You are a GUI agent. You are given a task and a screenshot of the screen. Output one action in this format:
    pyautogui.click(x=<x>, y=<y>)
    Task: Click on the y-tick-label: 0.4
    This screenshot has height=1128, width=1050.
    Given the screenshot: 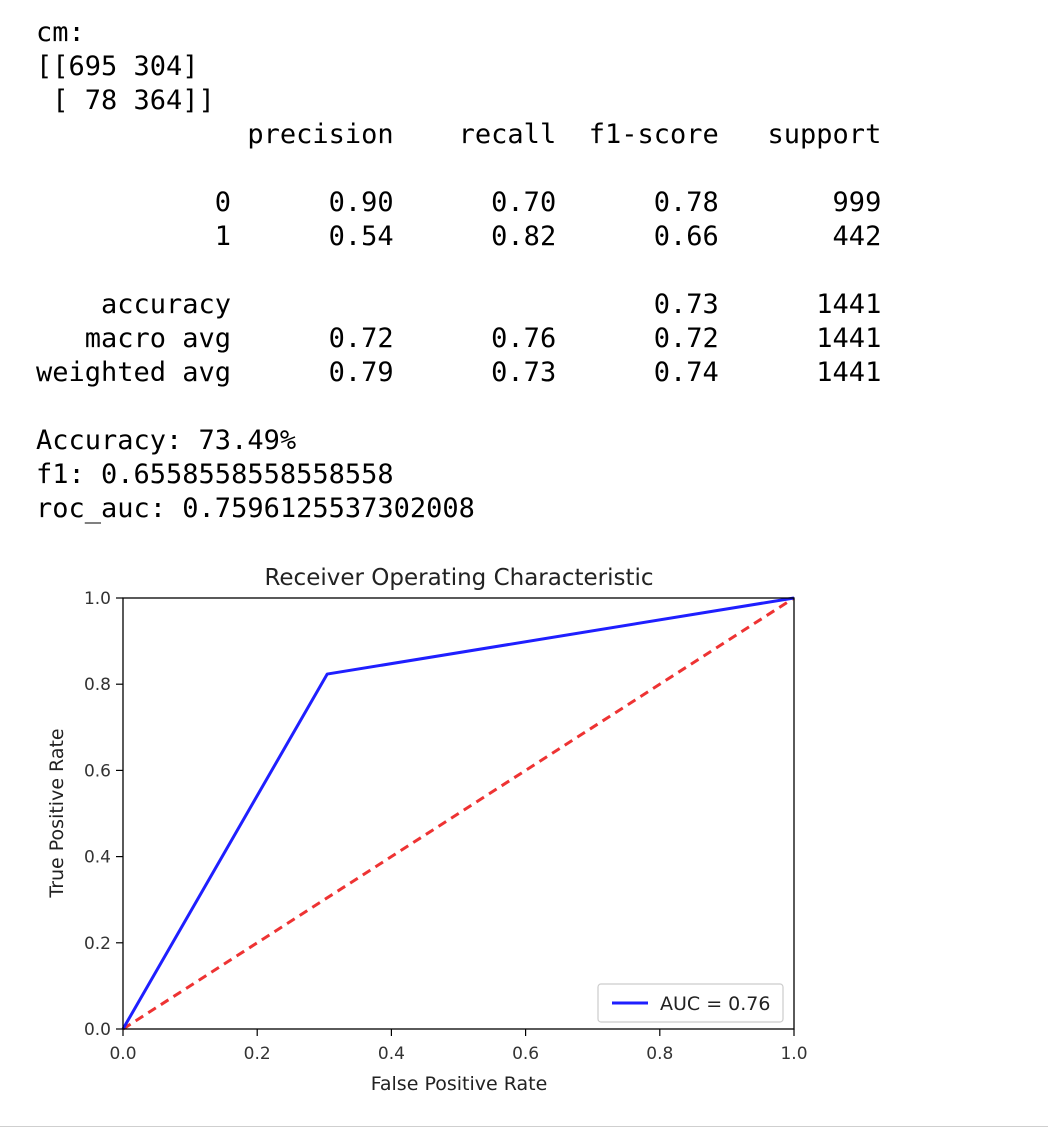 What is the action you would take?
    pyautogui.click(x=97, y=858)
    